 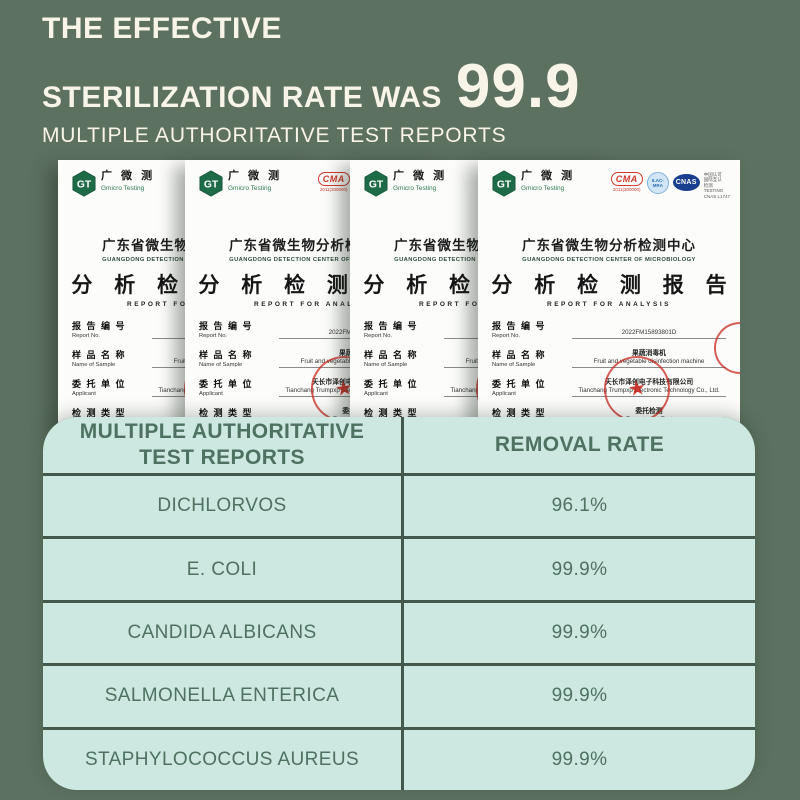 What do you see at coordinates (657, 183) in the screenshot?
I see `ilac-mra-icon: ILAC-MRA` at bounding box center [657, 183].